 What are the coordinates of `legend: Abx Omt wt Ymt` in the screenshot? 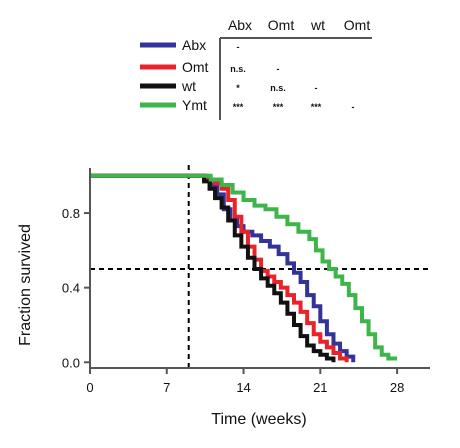 It's located at (174, 75).